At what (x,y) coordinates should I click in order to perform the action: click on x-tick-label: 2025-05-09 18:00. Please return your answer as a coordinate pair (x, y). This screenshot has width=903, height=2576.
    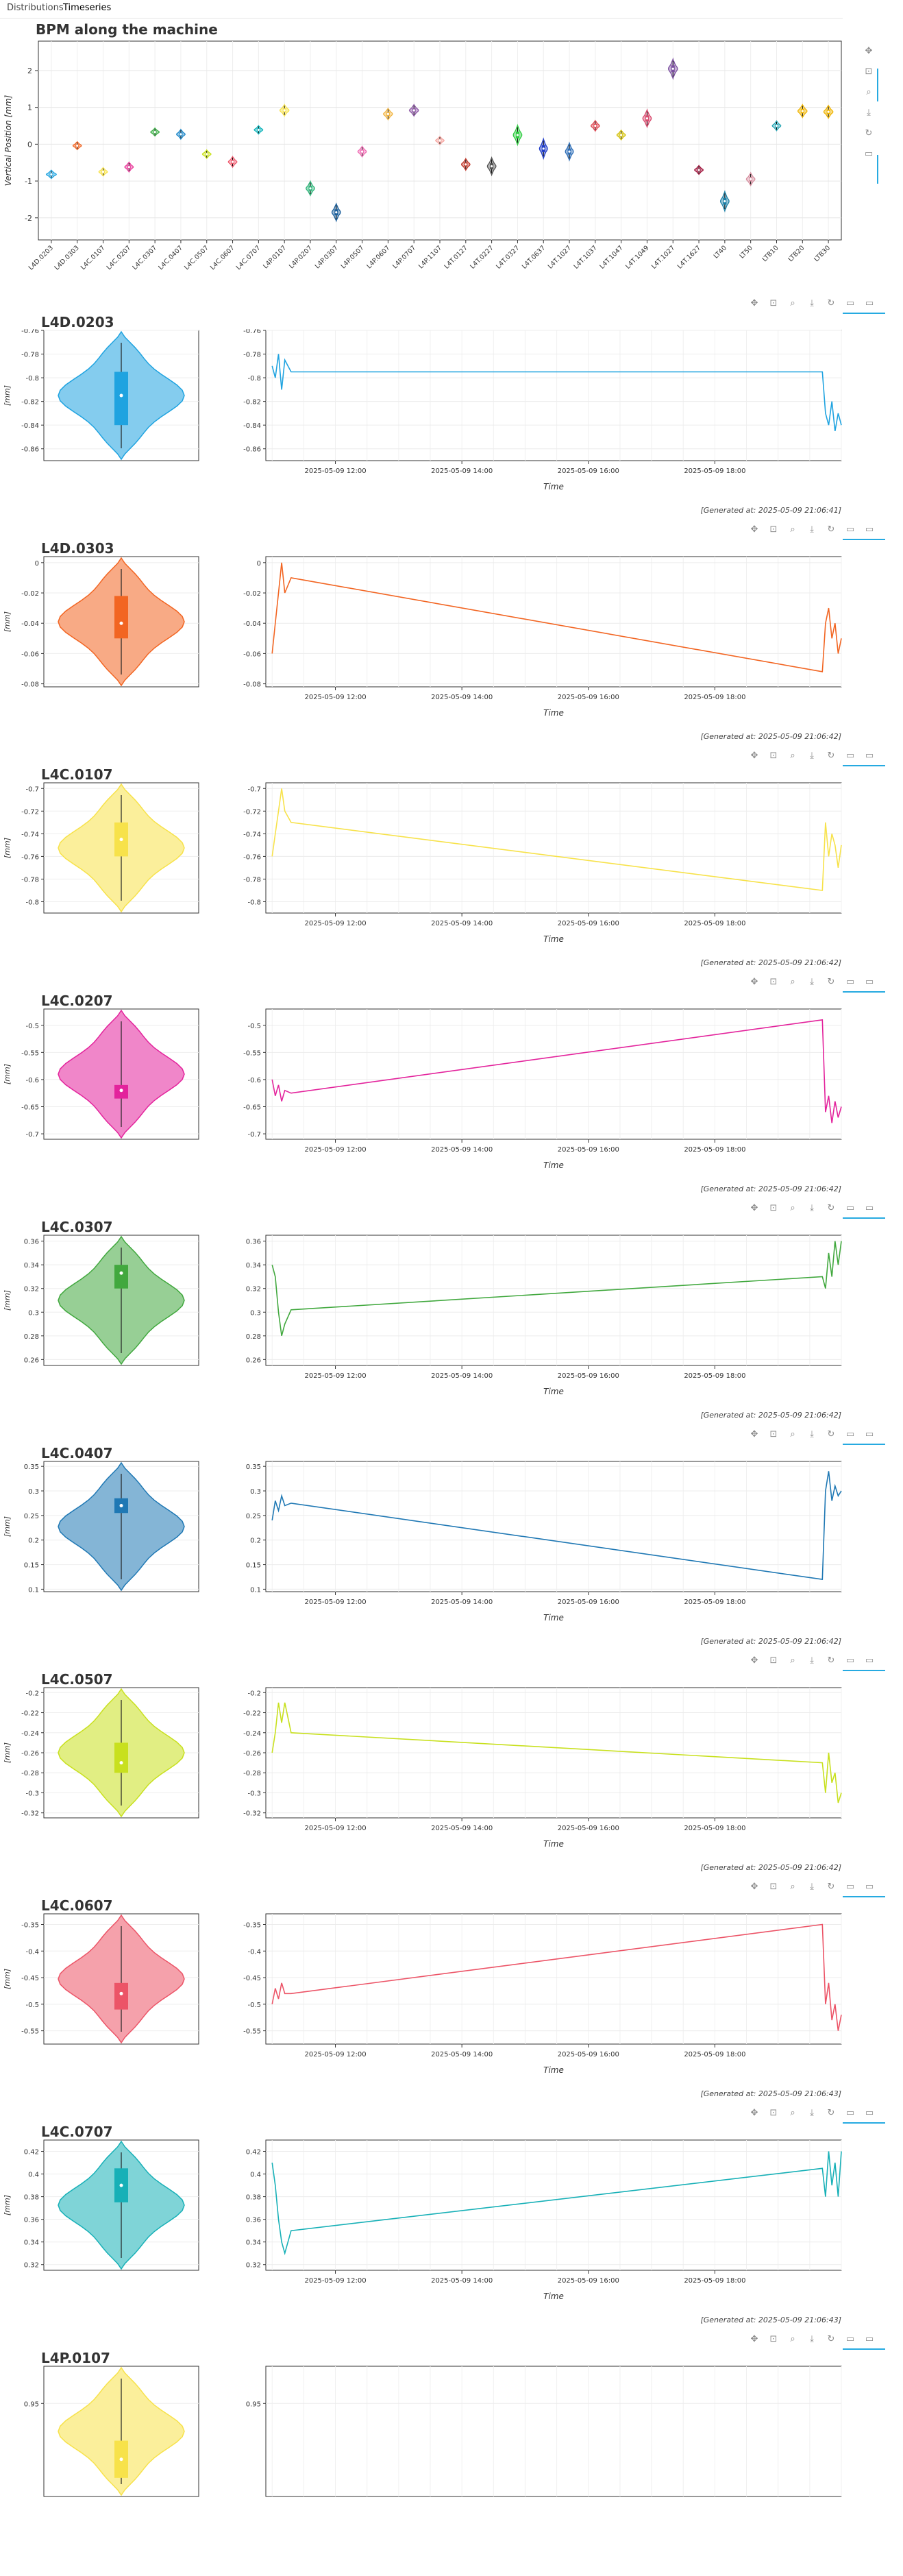
    Looking at the image, I should click on (714, 697).